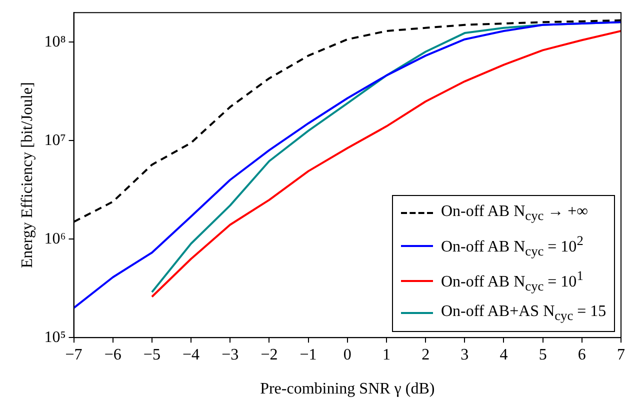  Describe the element at coordinates (27, 175) in the screenshot. I see `y-axis-title: Energy Efficiency [bit/Joule]` at that location.